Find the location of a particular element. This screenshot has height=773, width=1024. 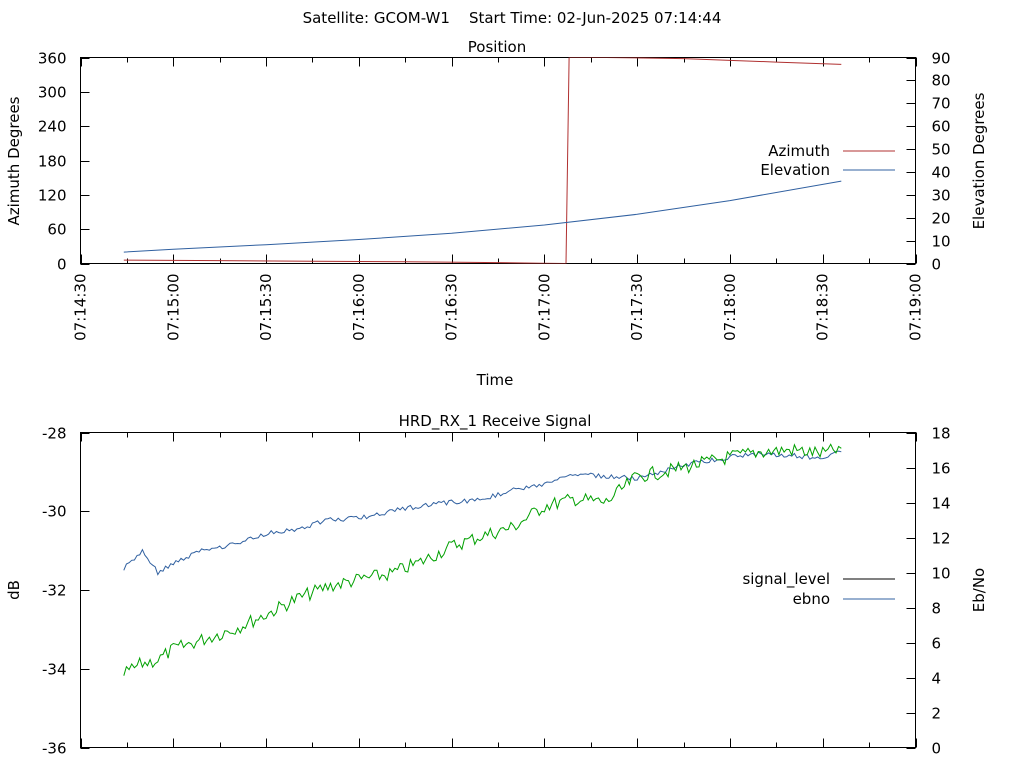

position-y2tick-label: 40 is located at coordinates (941, 173).